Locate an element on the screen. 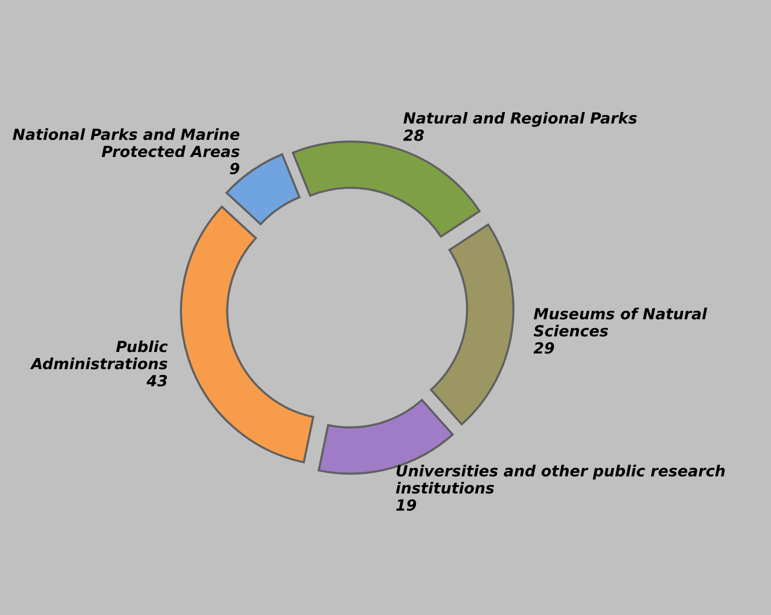  data-label: 29 is located at coordinates (544, 348).